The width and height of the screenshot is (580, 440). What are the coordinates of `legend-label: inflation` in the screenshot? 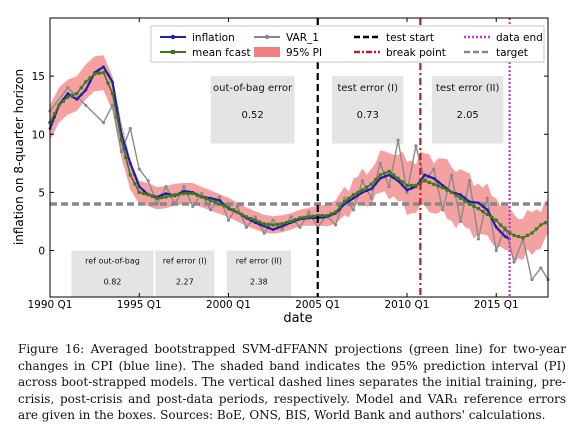 It's located at (213, 38).